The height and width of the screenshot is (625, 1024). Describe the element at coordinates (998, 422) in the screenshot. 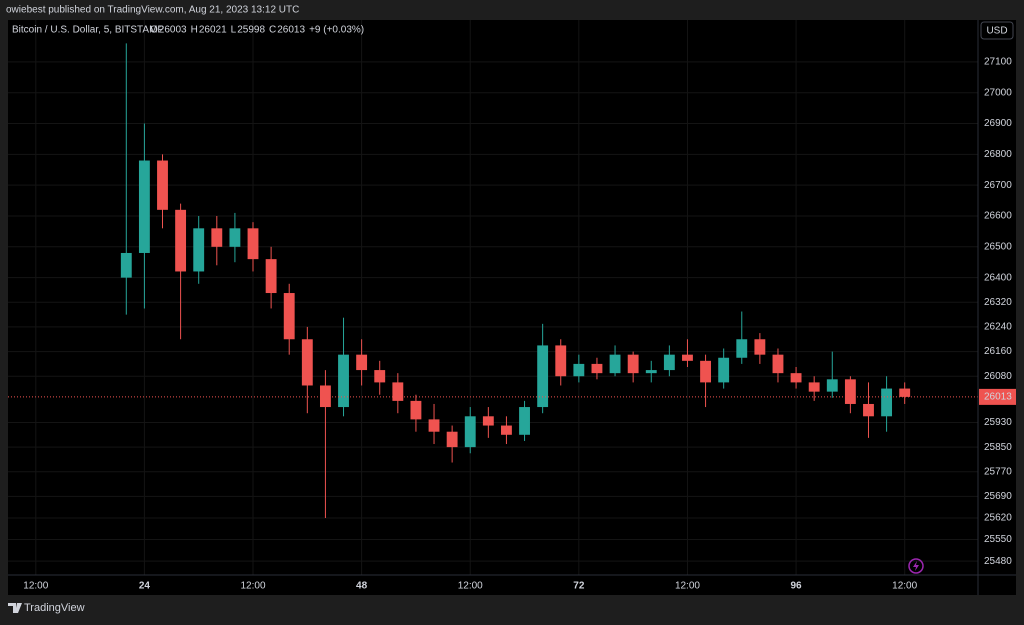

I see `y-tick-label: 25930` at that location.